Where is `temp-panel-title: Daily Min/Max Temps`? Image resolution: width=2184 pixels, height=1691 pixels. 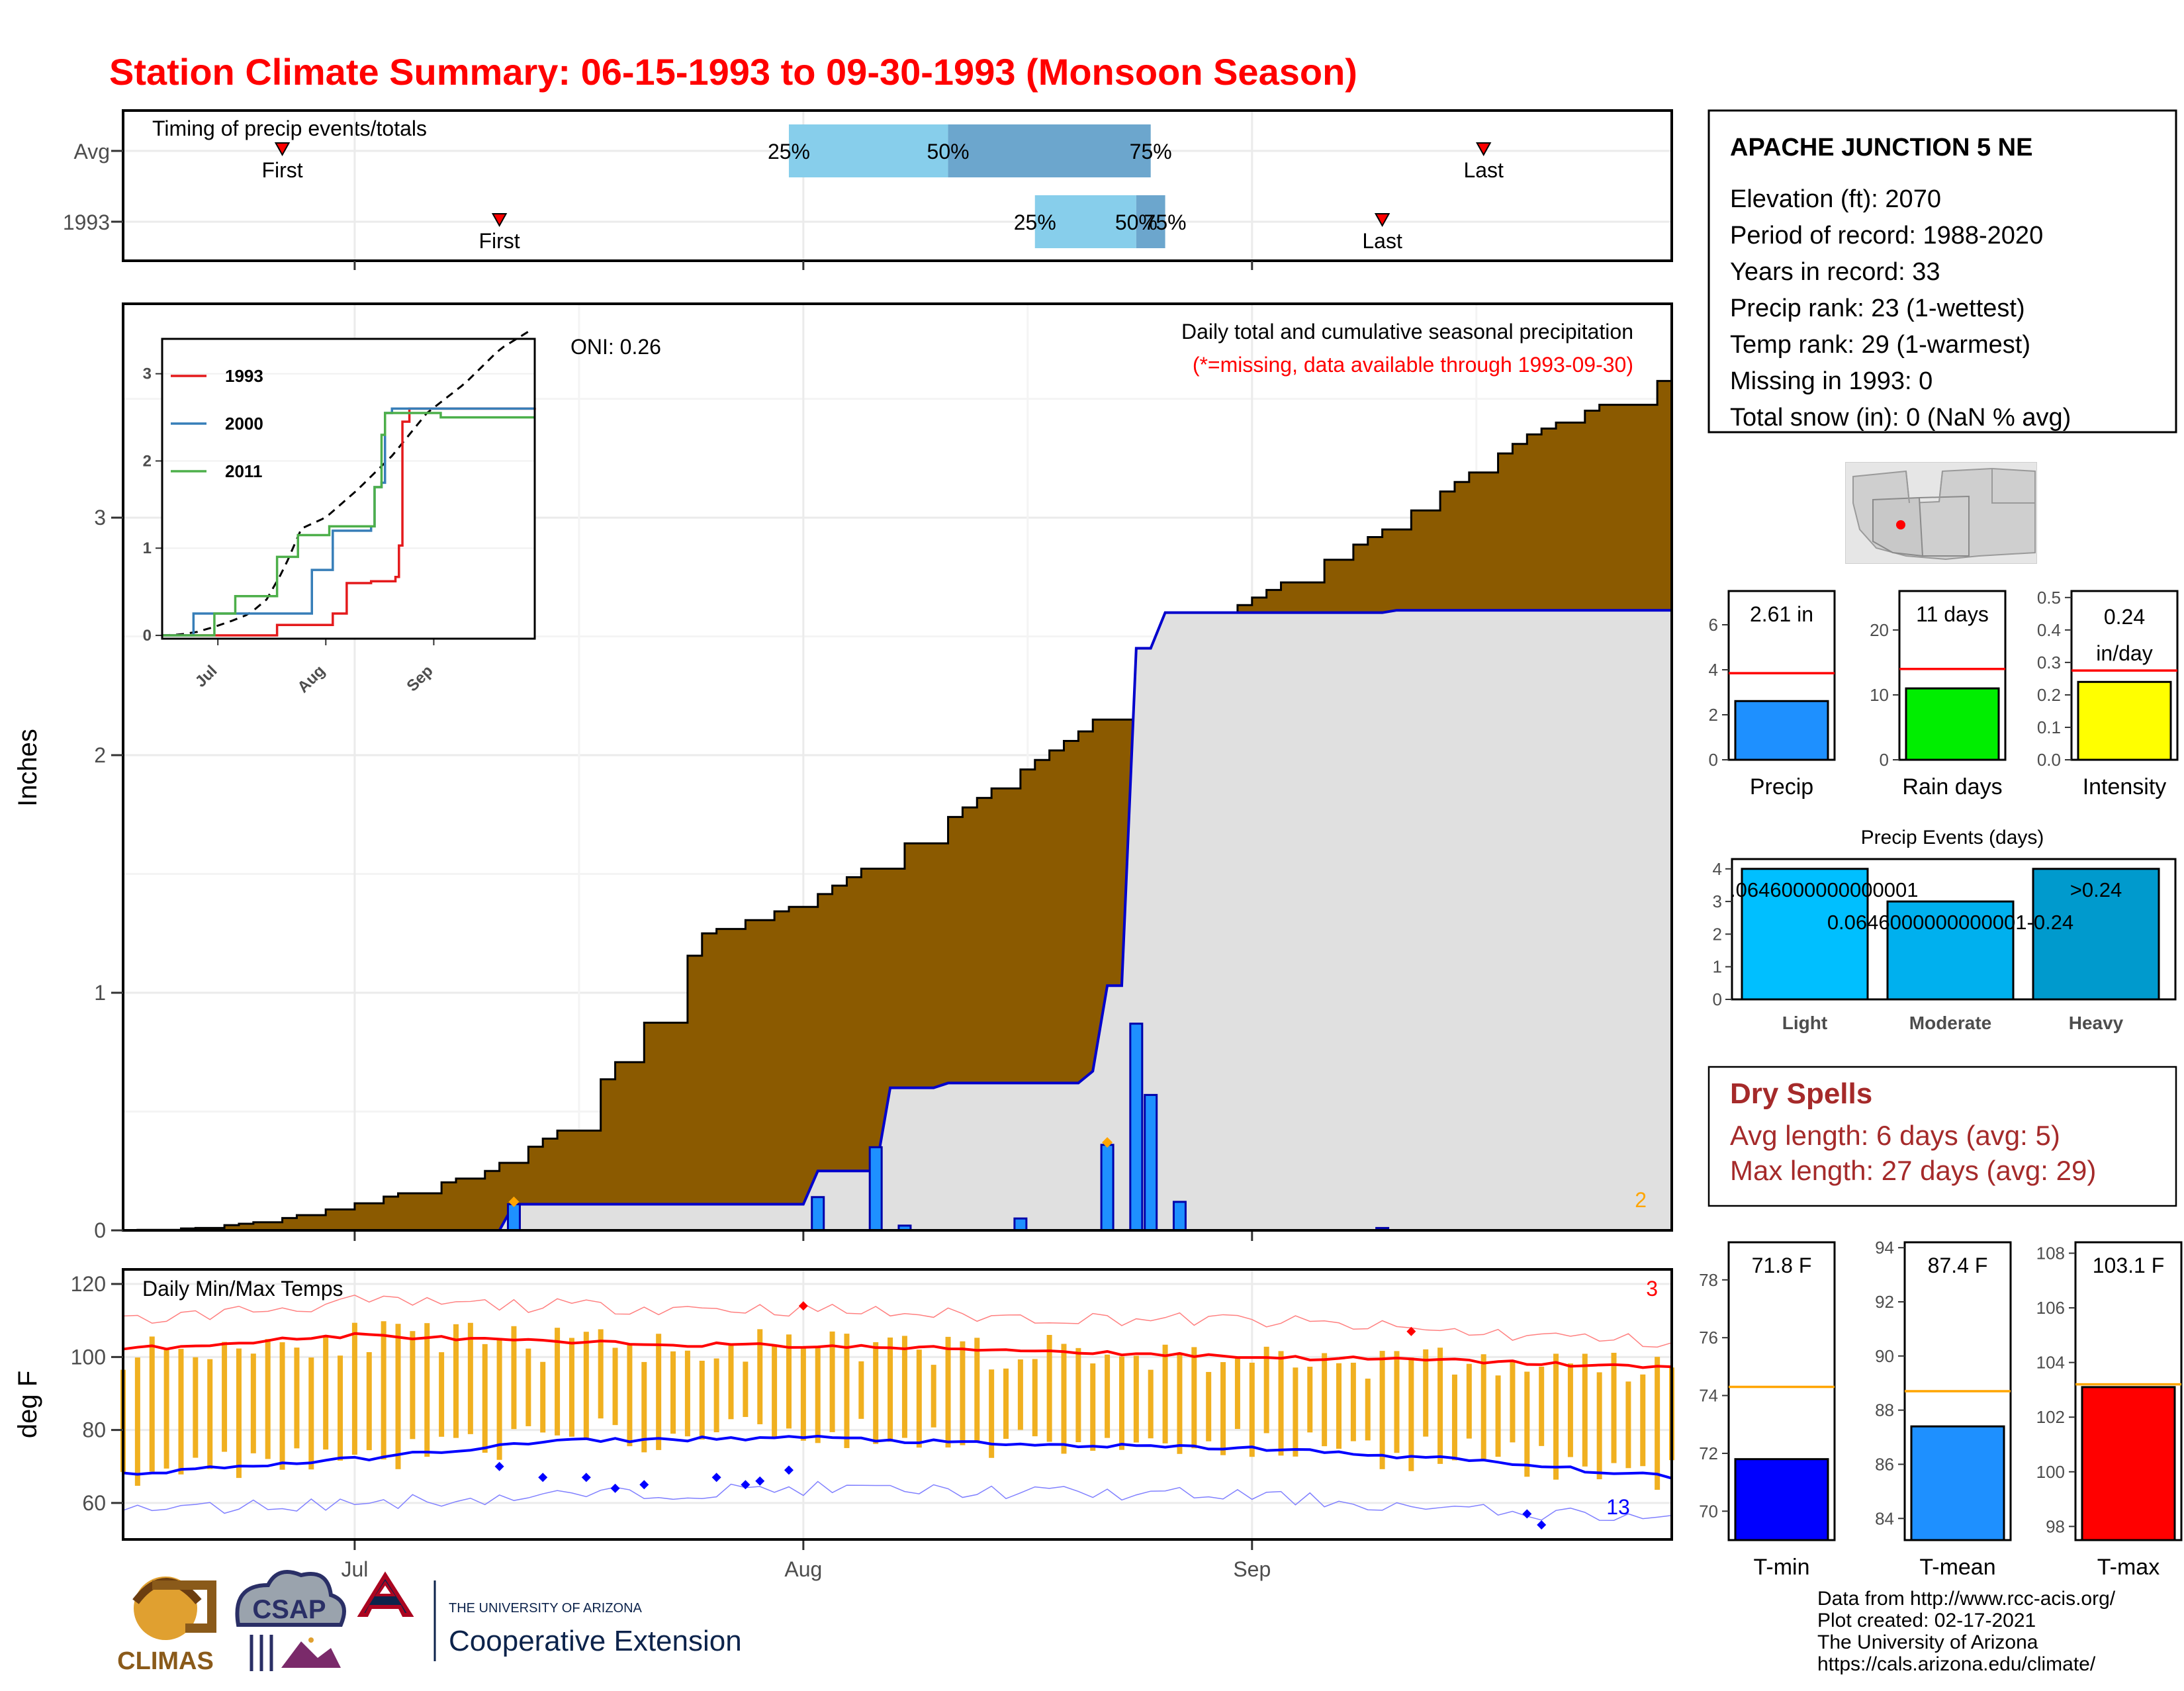 temp-panel-title: Daily Min/Max Temps is located at coordinates (242, 1289).